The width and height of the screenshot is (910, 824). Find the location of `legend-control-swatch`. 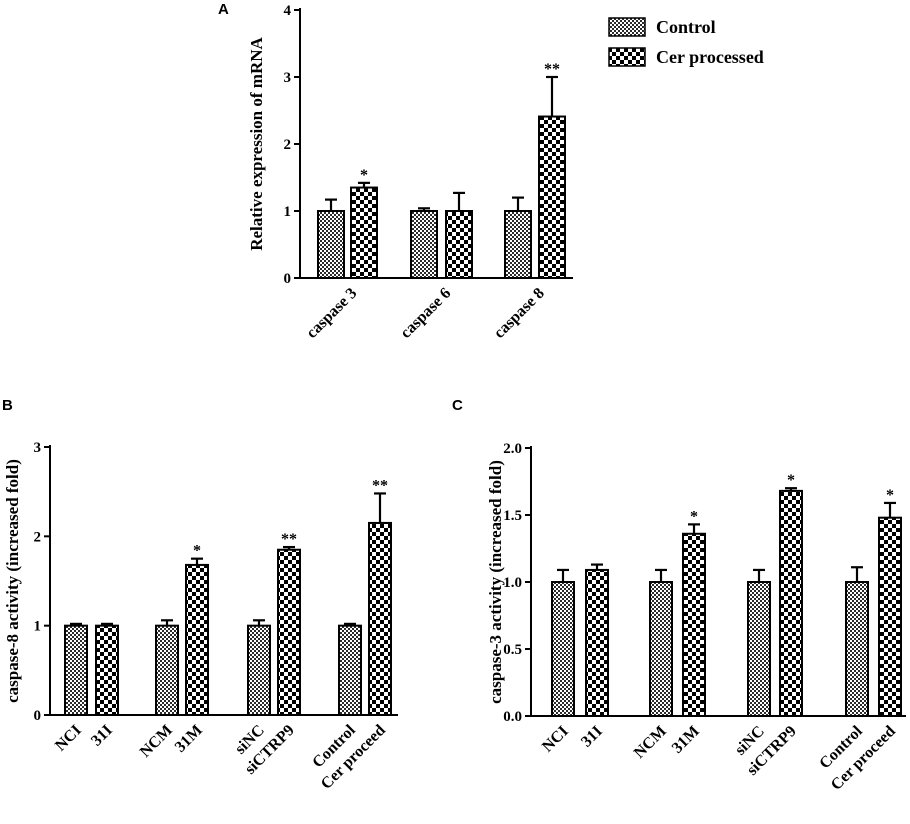

legend-control-swatch is located at coordinates (627, 27).